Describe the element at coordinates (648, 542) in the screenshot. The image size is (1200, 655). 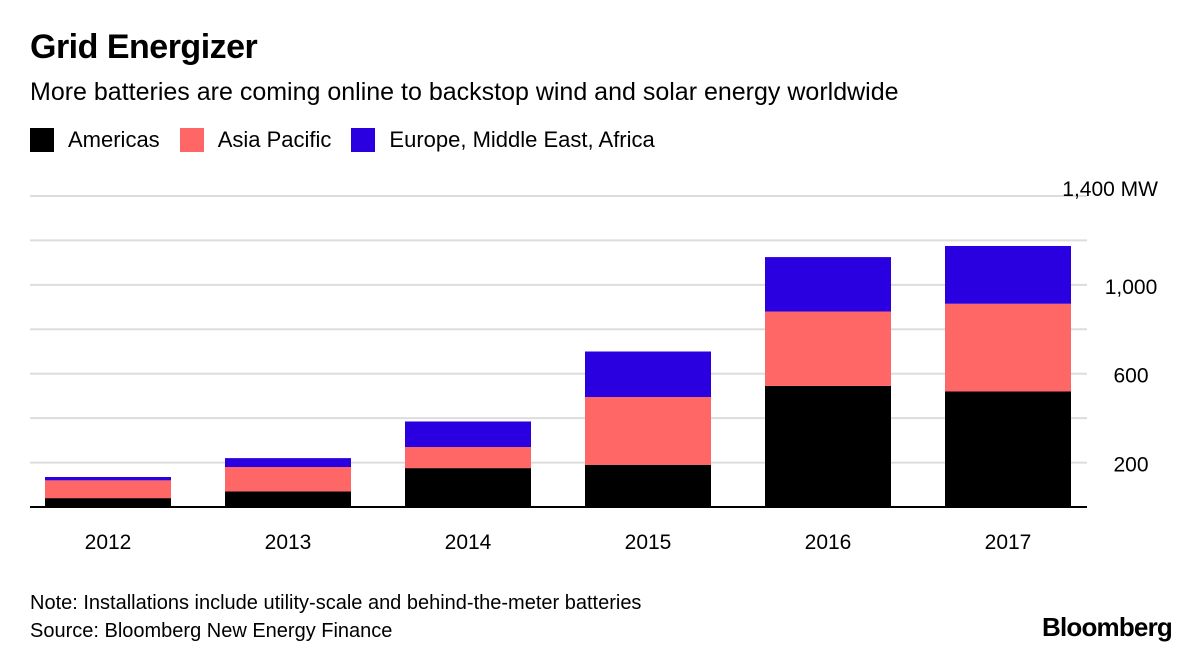
I see `x-tick-label-2015: 2015` at that location.